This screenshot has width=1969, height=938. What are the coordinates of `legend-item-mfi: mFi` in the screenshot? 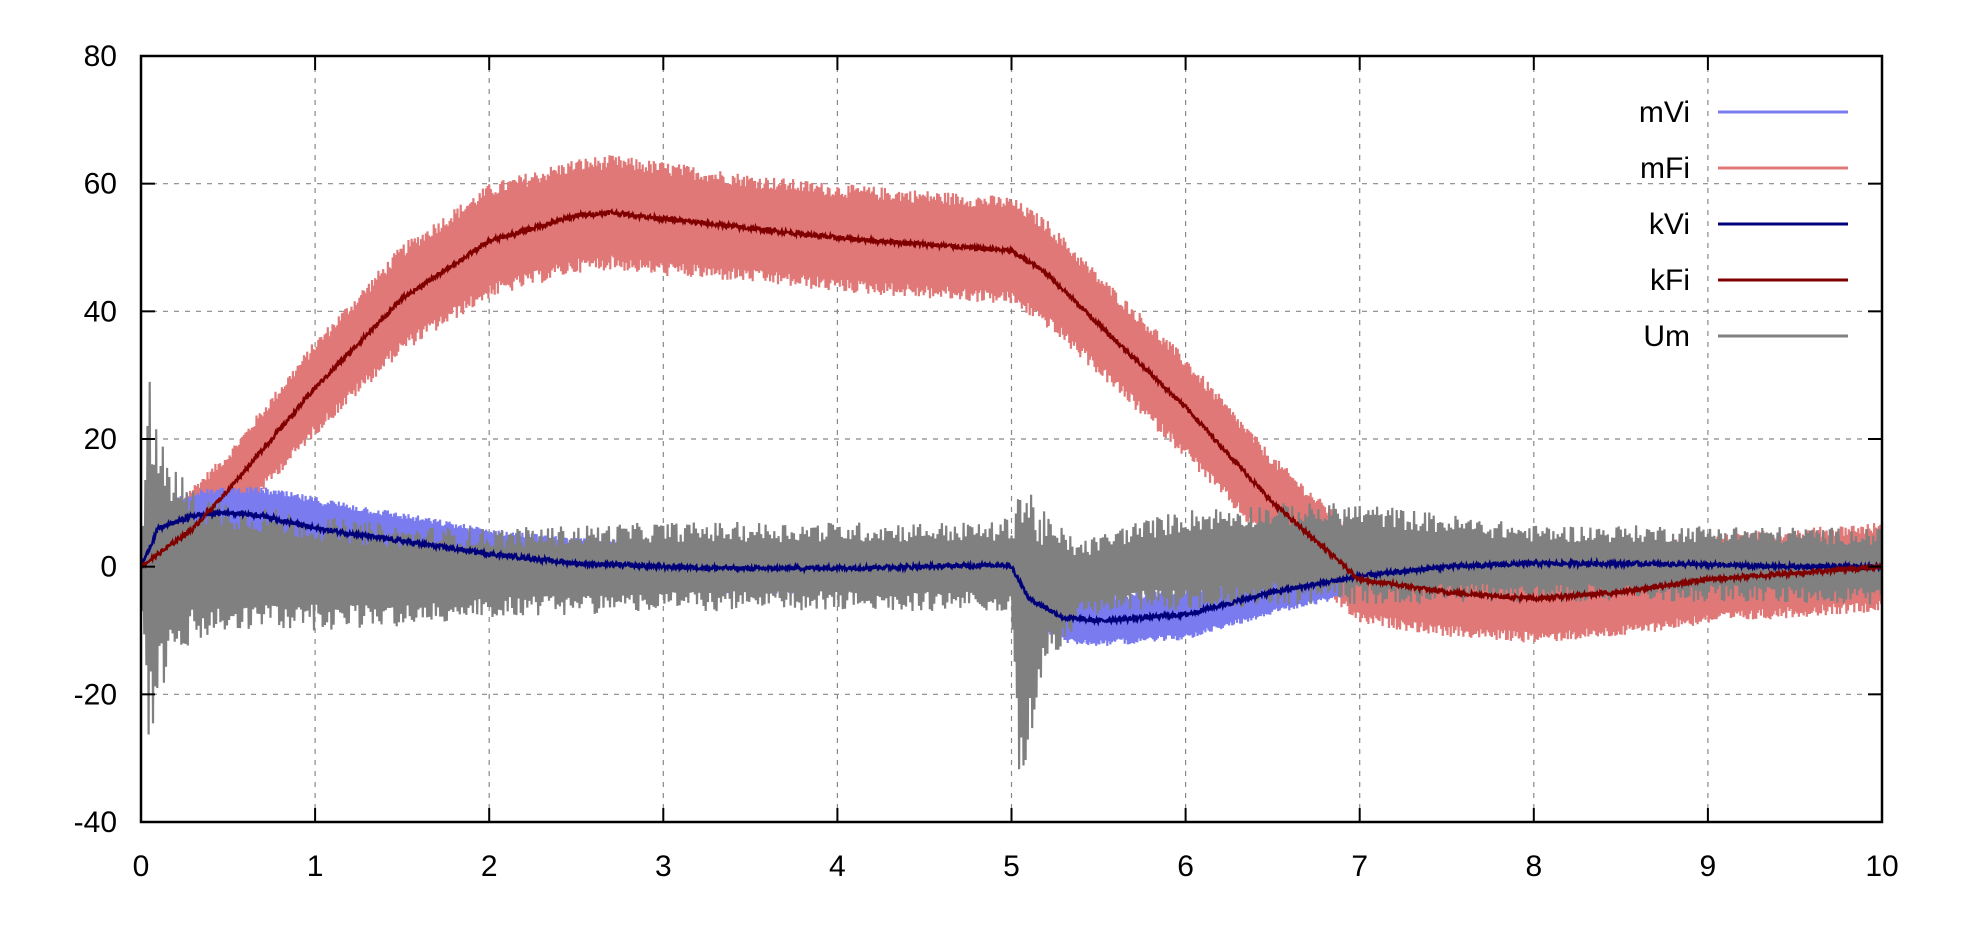 It's located at (1744, 168).